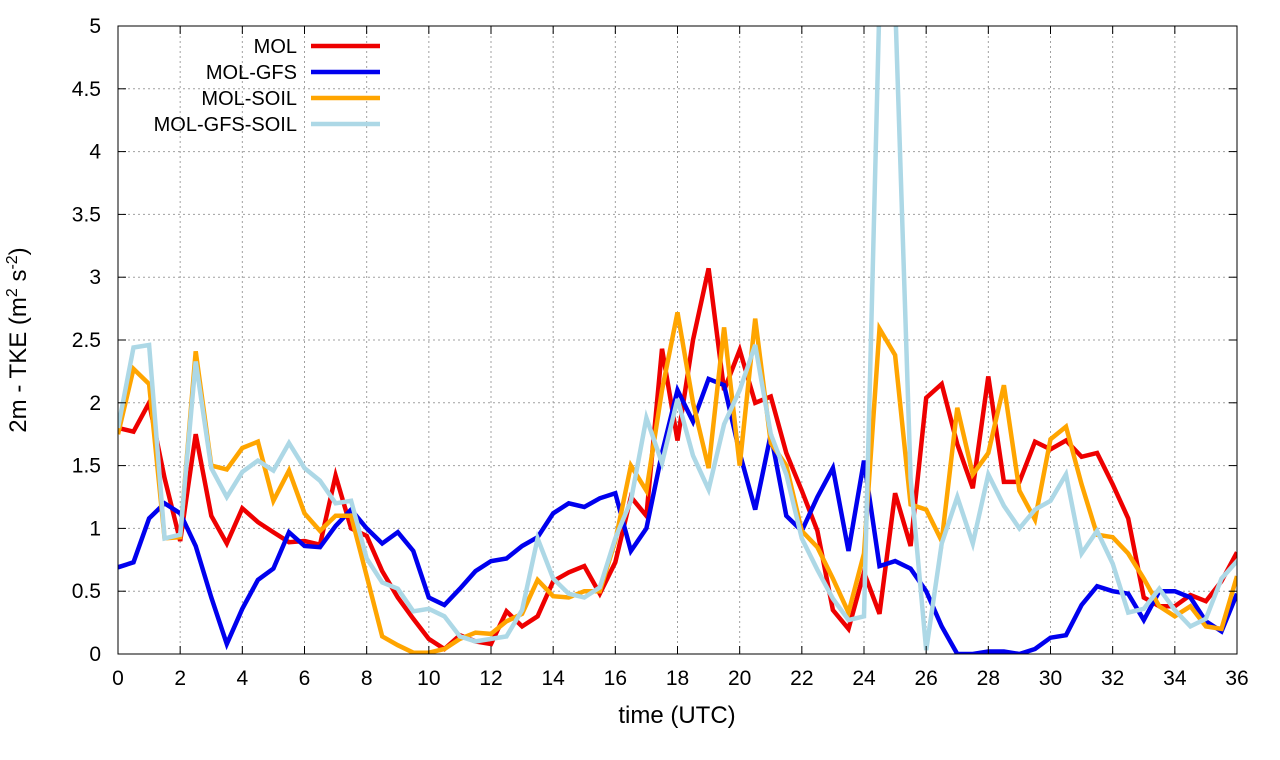 The image size is (1280, 760). I want to click on y-tick-label: 4.5, so click(86, 89).